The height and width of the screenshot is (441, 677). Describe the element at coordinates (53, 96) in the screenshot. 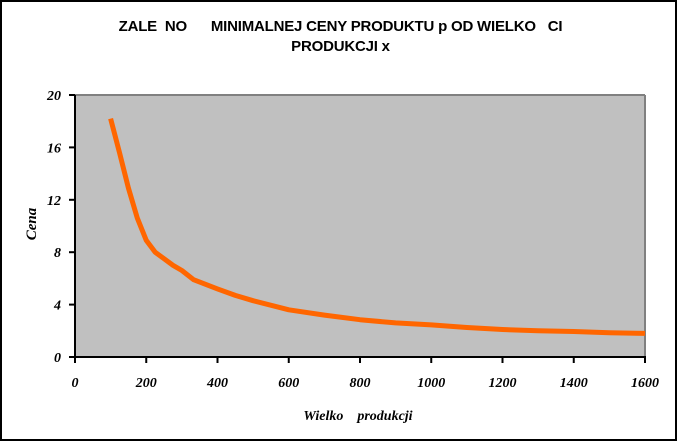

I see `y-tick-label: 20` at that location.